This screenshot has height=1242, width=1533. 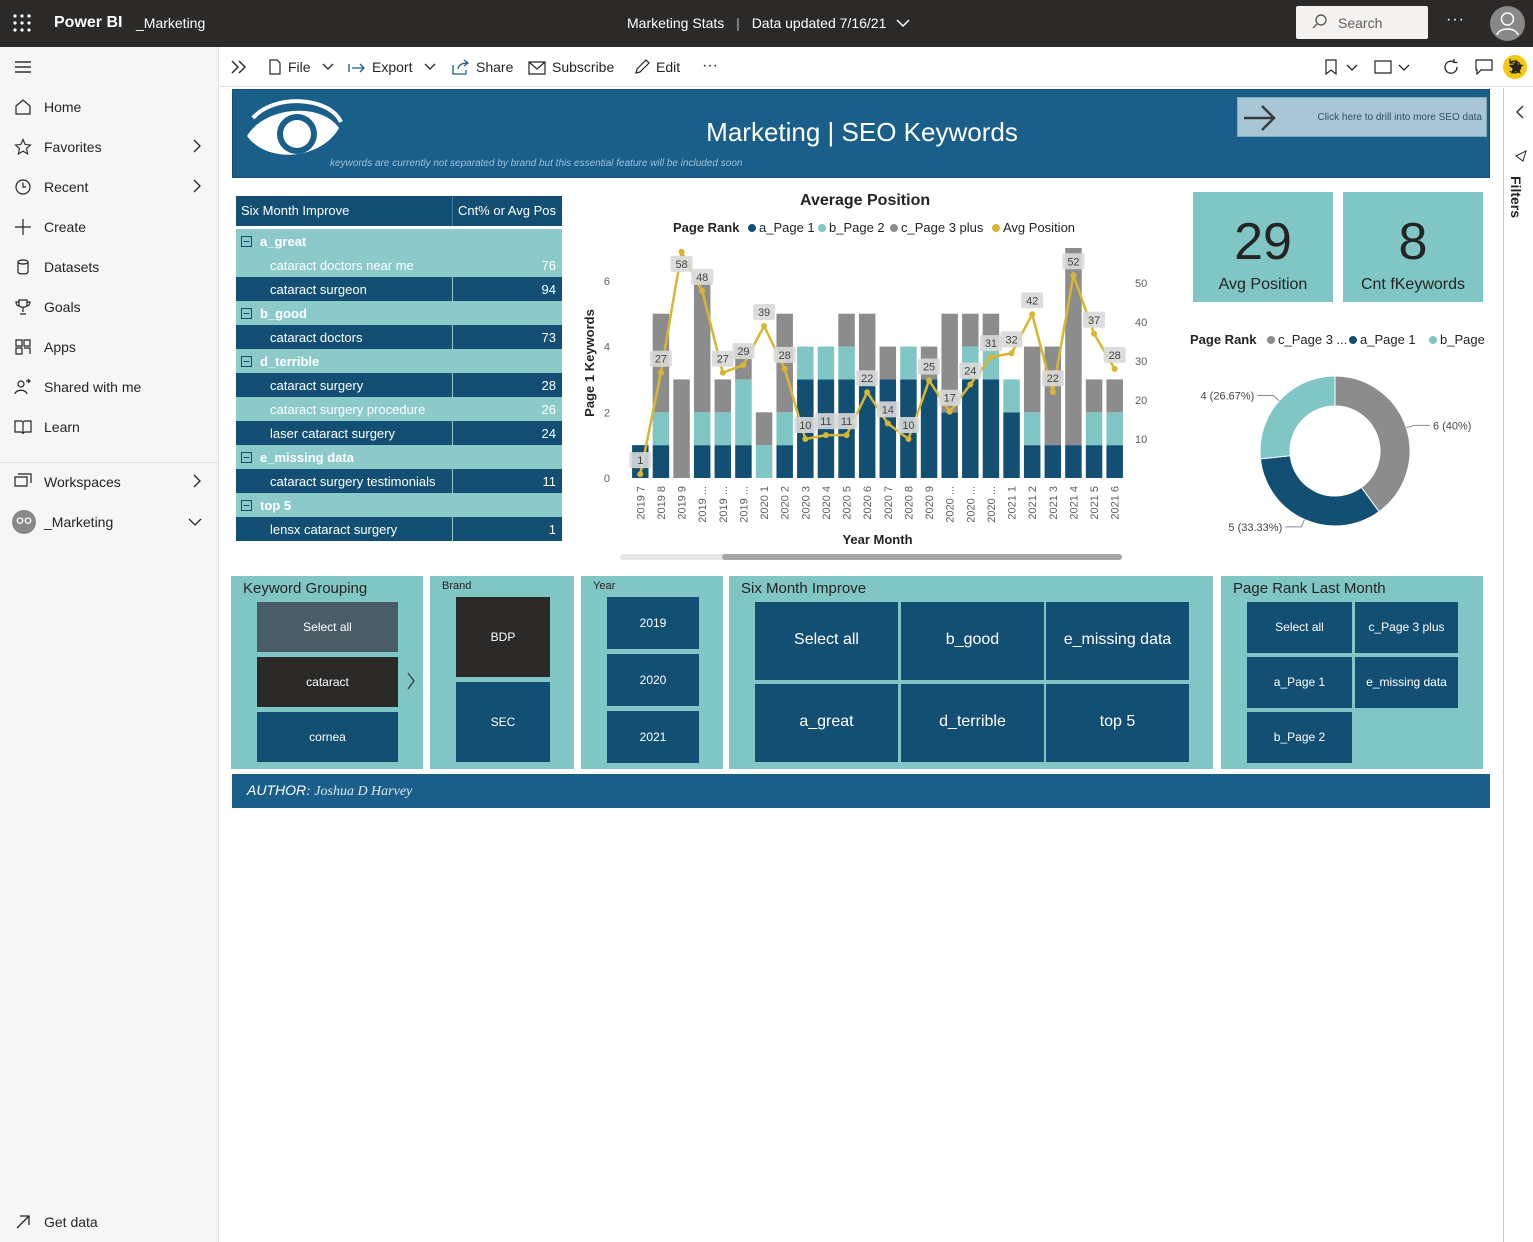 What do you see at coordinates (972, 641) in the screenshot?
I see `slicer-option: b_good` at bounding box center [972, 641].